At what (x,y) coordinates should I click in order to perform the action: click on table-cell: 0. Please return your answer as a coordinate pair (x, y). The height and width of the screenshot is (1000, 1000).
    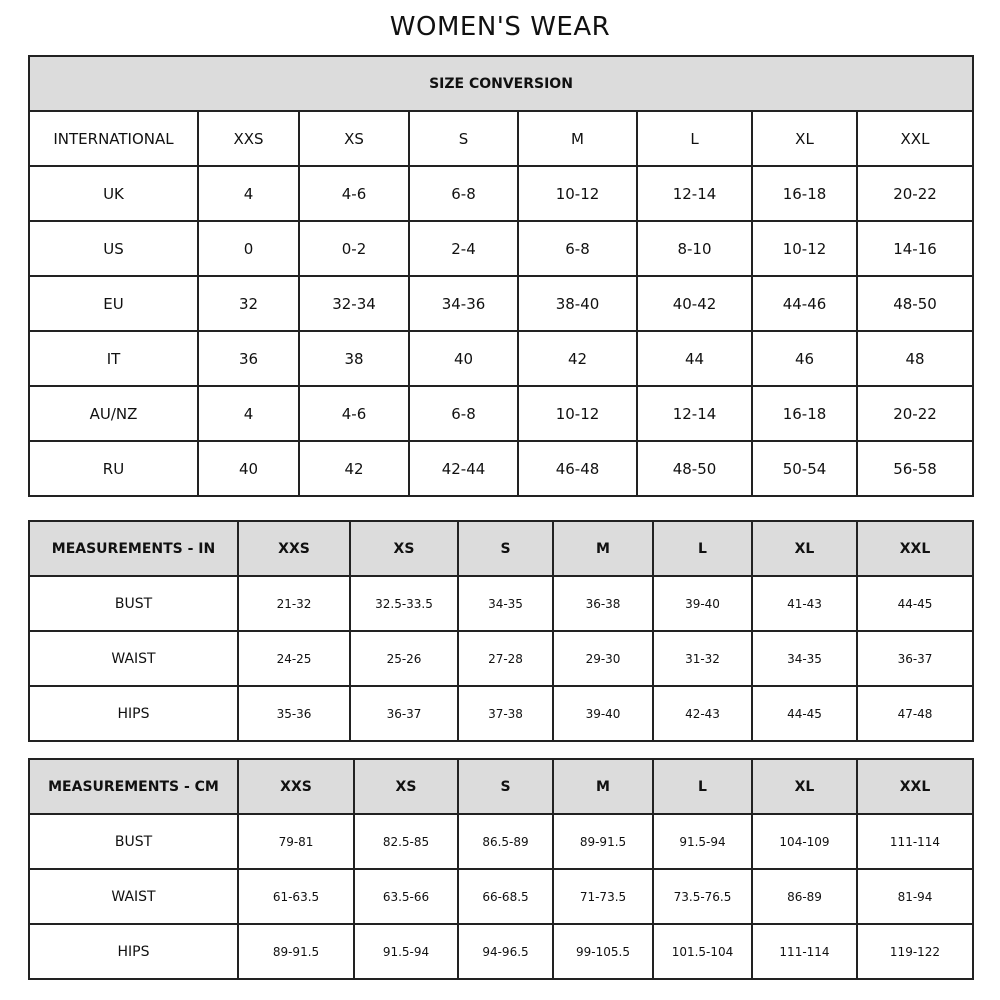
    Looking at the image, I should click on (248, 248).